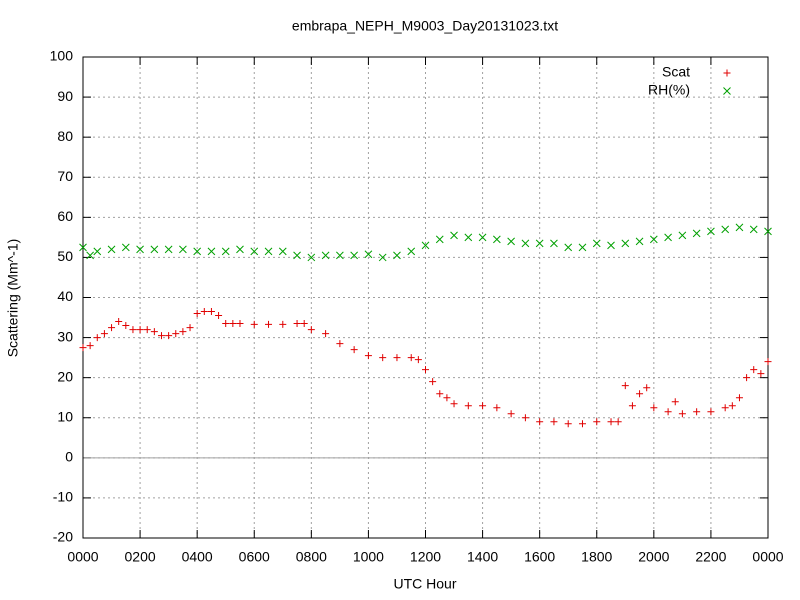 This screenshot has width=800, height=600. What do you see at coordinates (82, 557) in the screenshot?
I see `x-tick-label: 0000` at bounding box center [82, 557].